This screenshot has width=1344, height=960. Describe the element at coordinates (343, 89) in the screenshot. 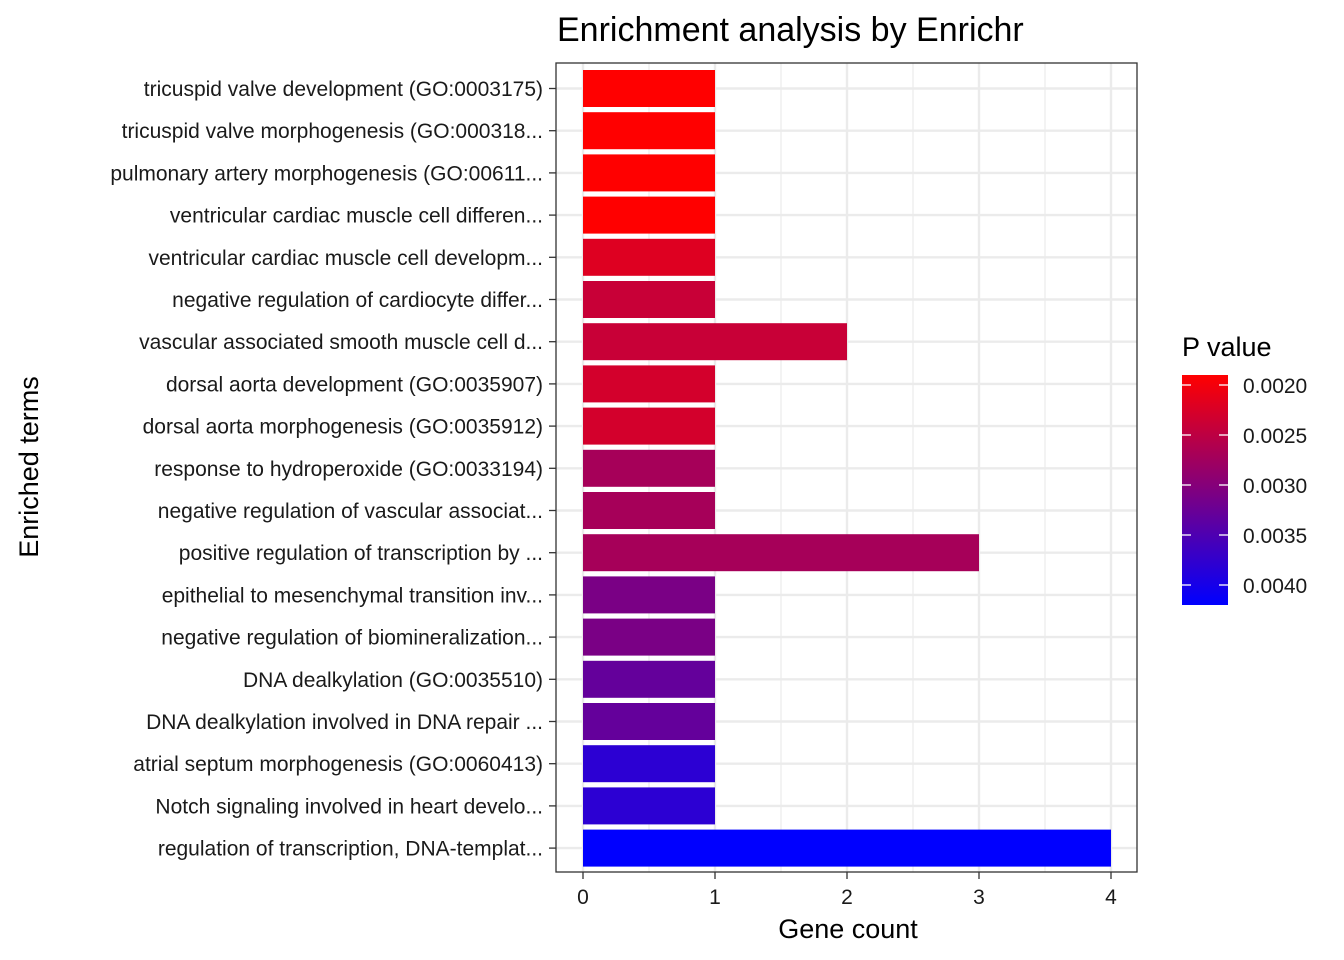

I see `y-tick-label: tricuspid valve development (GO:0003175)` at that location.